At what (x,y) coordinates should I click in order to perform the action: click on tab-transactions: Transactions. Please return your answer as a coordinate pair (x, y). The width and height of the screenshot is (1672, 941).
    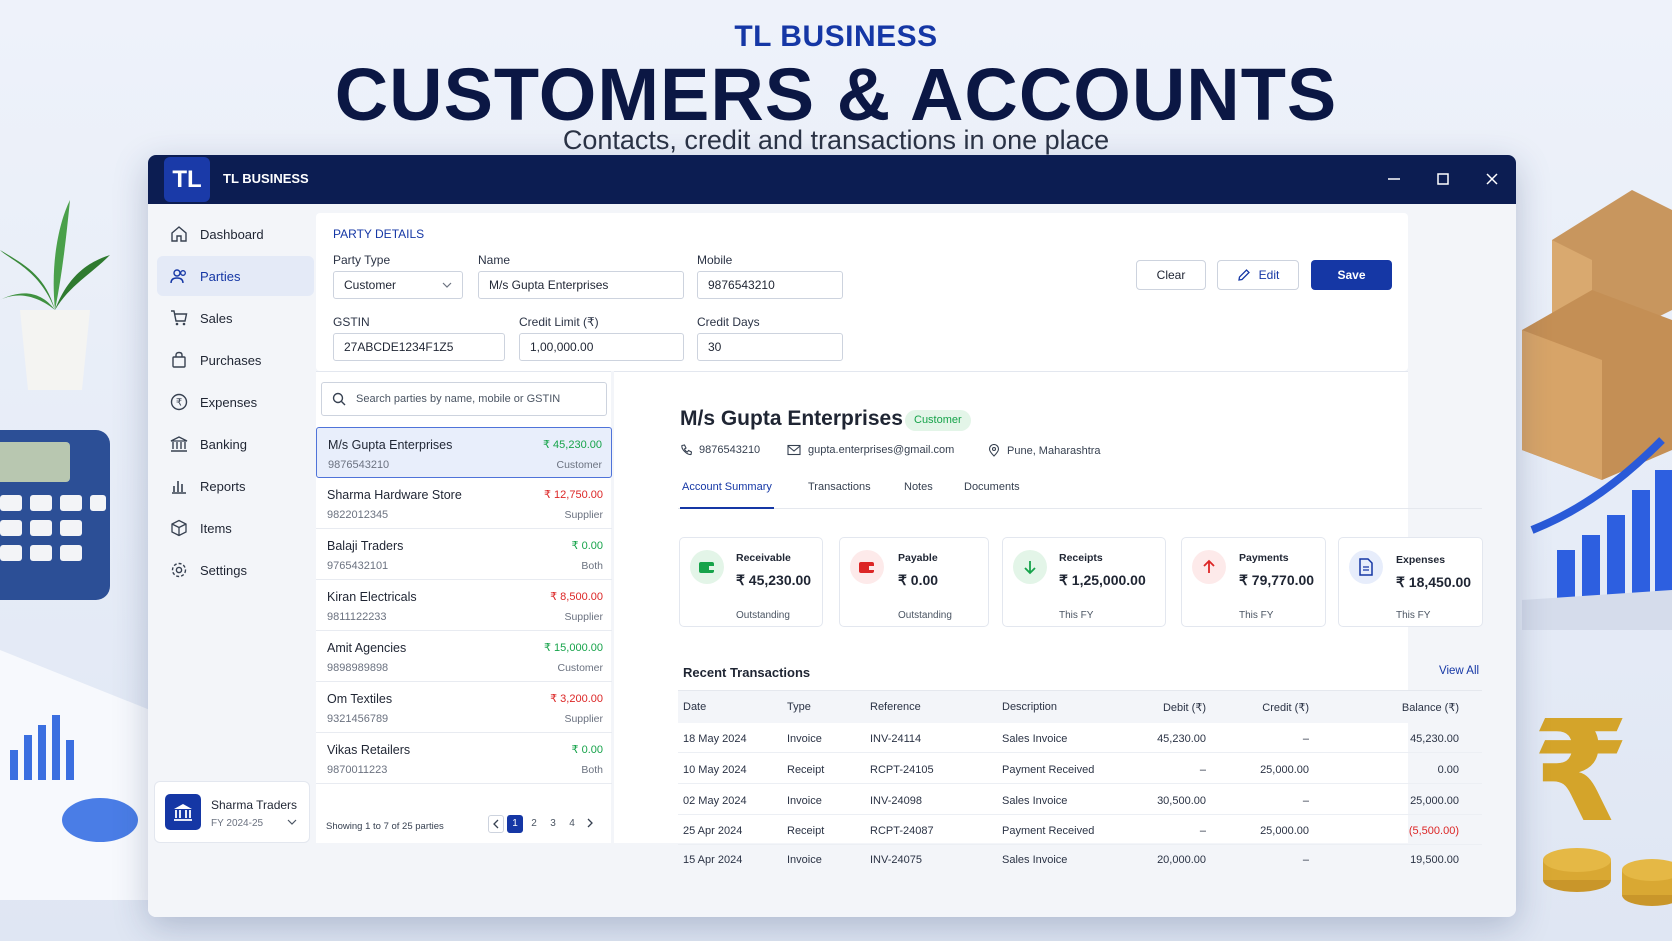
    Looking at the image, I should click on (839, 487).